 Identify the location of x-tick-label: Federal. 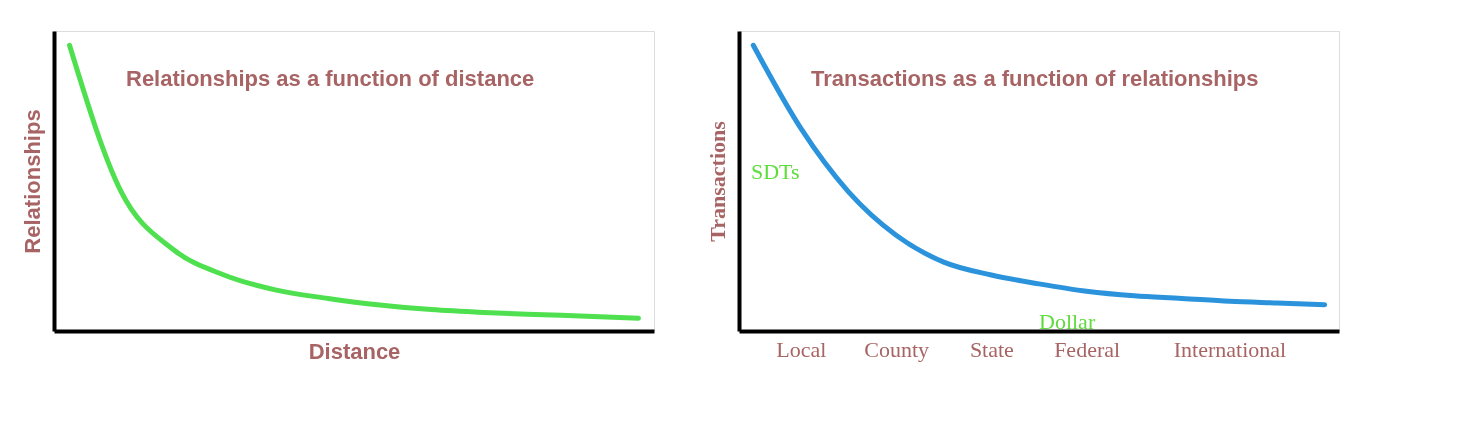
(1087, 349).